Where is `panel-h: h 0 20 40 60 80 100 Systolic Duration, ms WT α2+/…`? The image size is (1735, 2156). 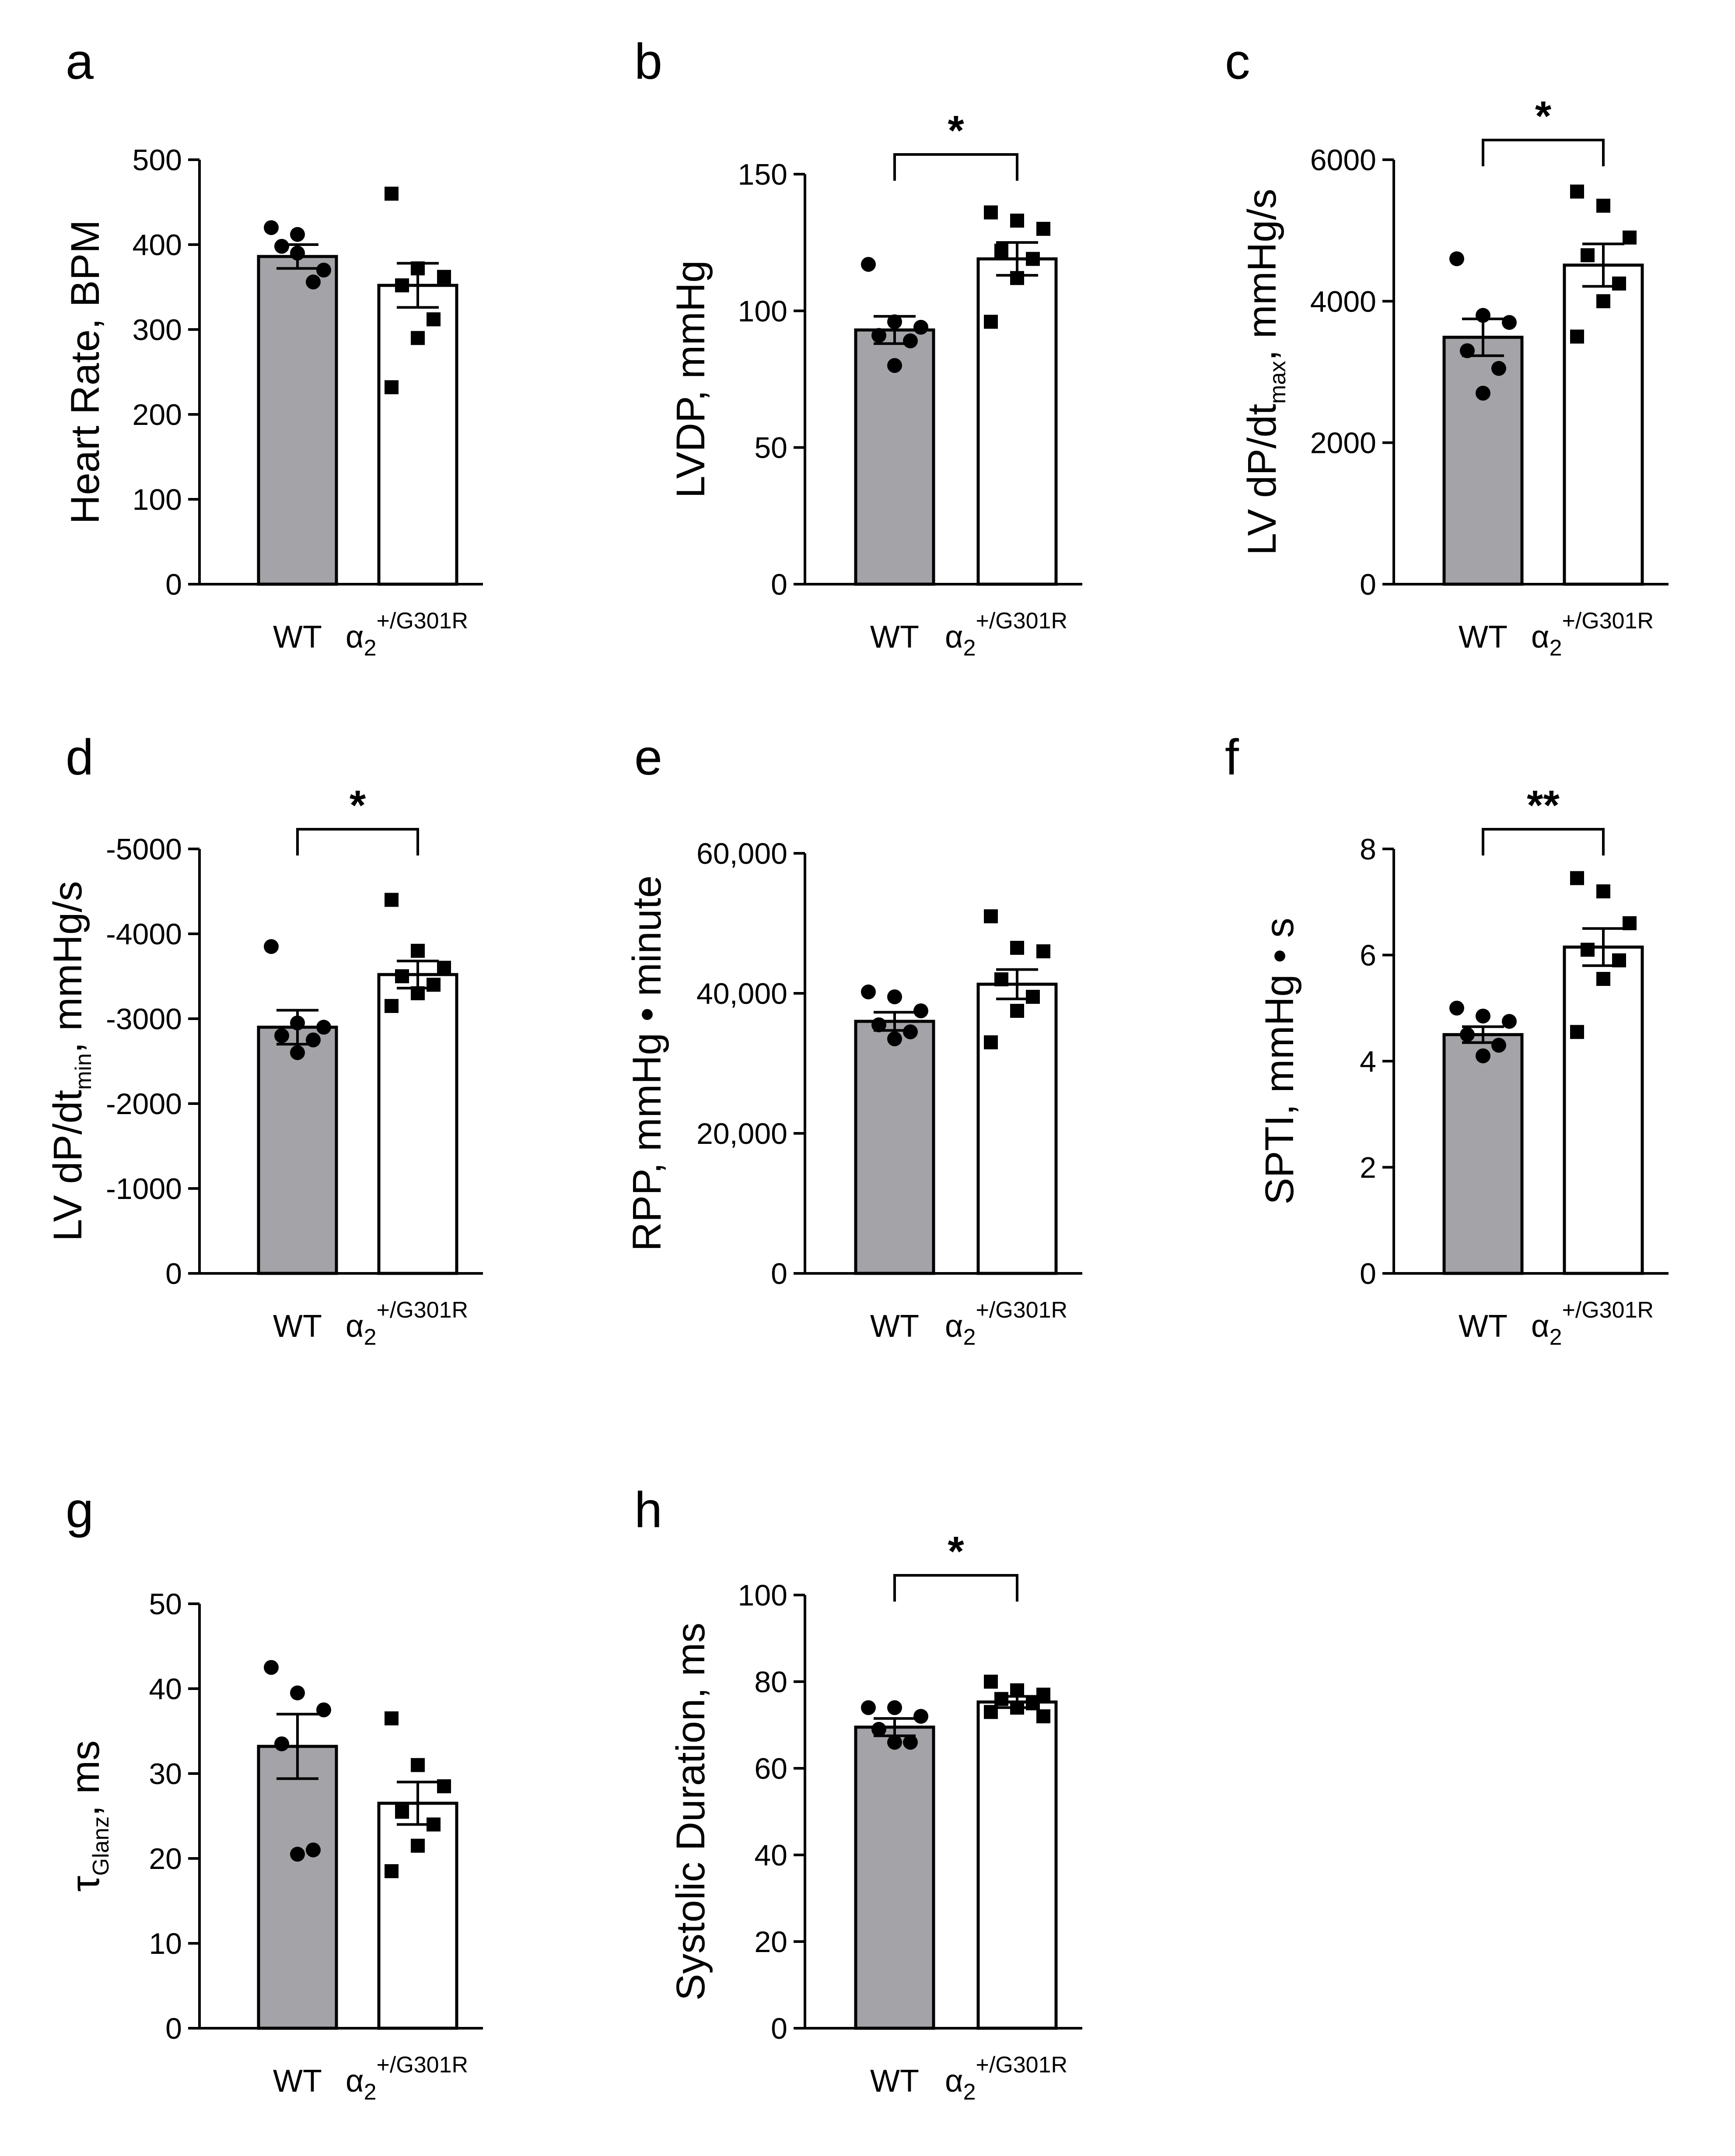 panel-h: h 0 20 40 60 80 100 Systolic Duration, ms WT α2+/… is located at coordinates (858, 1793).